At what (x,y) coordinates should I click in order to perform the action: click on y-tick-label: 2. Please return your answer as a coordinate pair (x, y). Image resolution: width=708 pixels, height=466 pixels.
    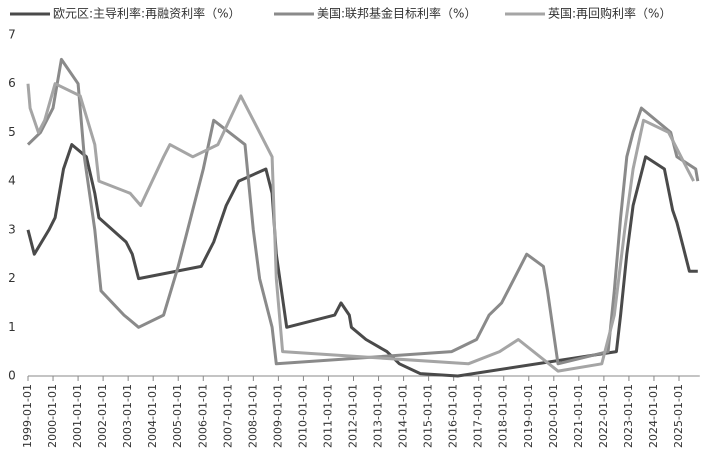
    Looking at the image, I should click on (12, 278).